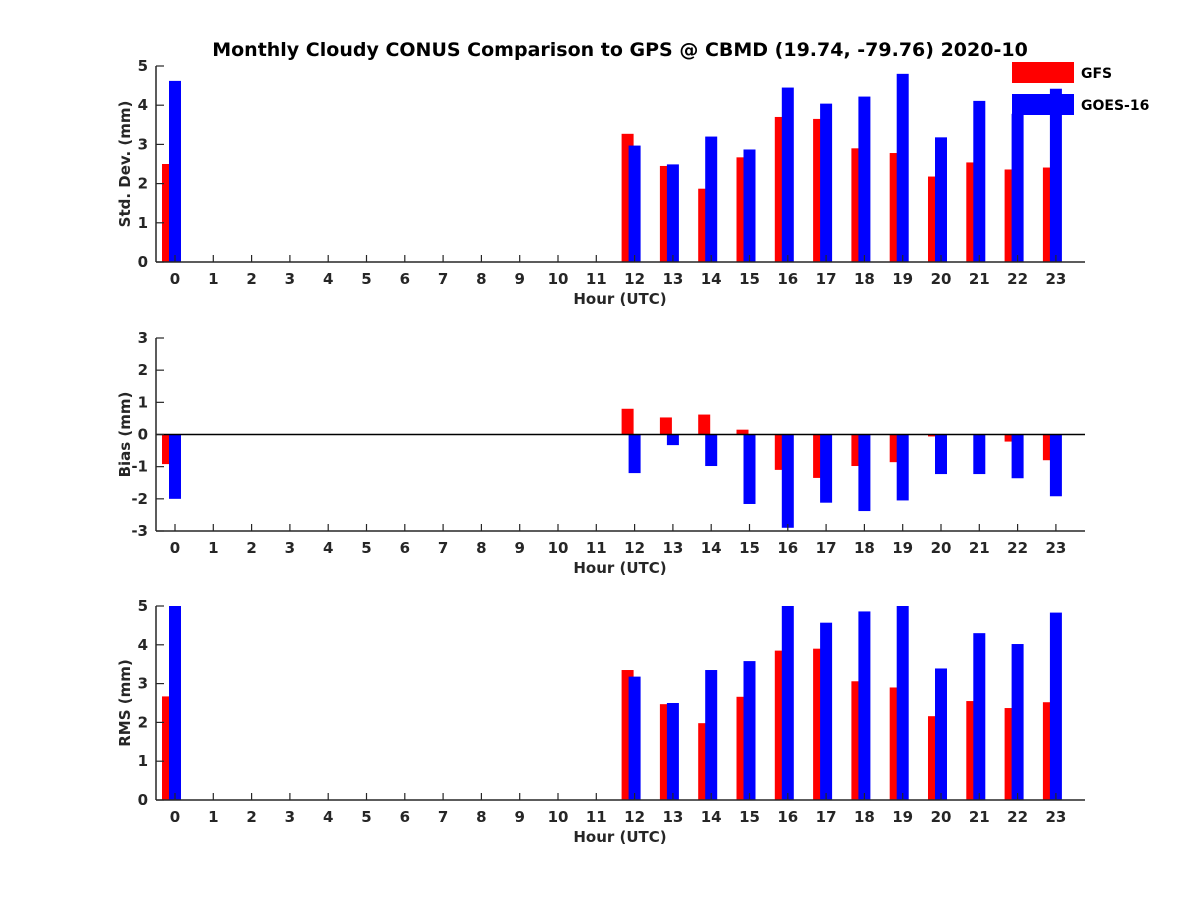  I want to click on y-tick-label-bias: -3, so click(139, 531).